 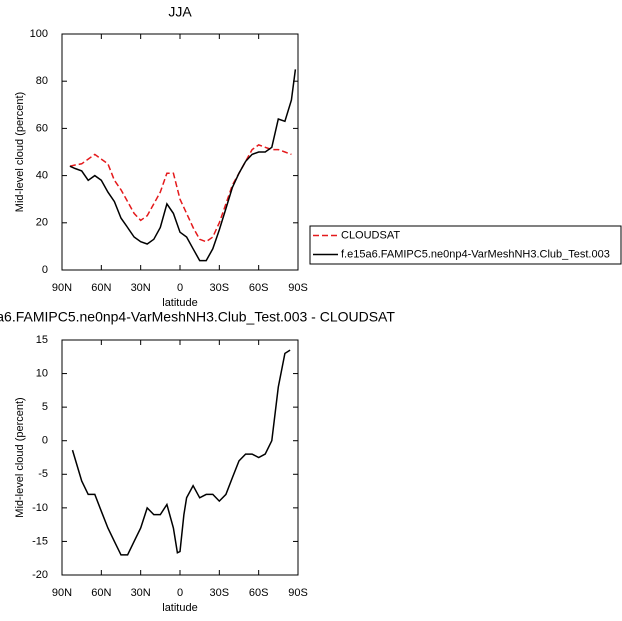 I want to click on legend-label: CLOUDSAT, so click(x=370, y=235).